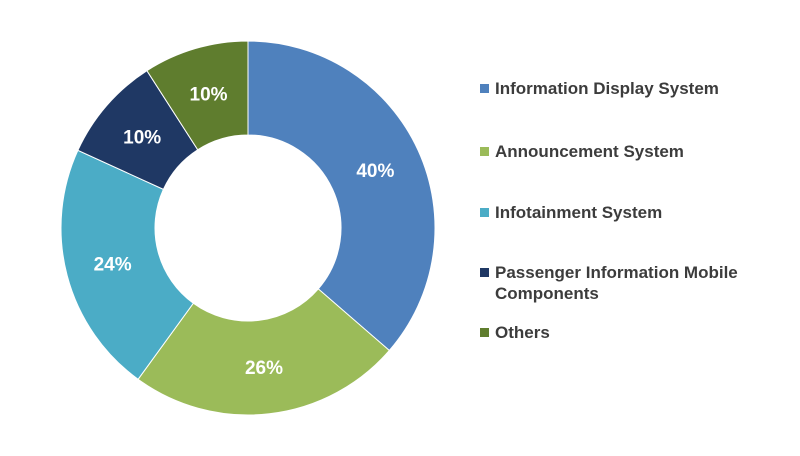  Describe the element at coordinates (630, 332) in the screenshot. I see `legend-item-4: Others` at that location.